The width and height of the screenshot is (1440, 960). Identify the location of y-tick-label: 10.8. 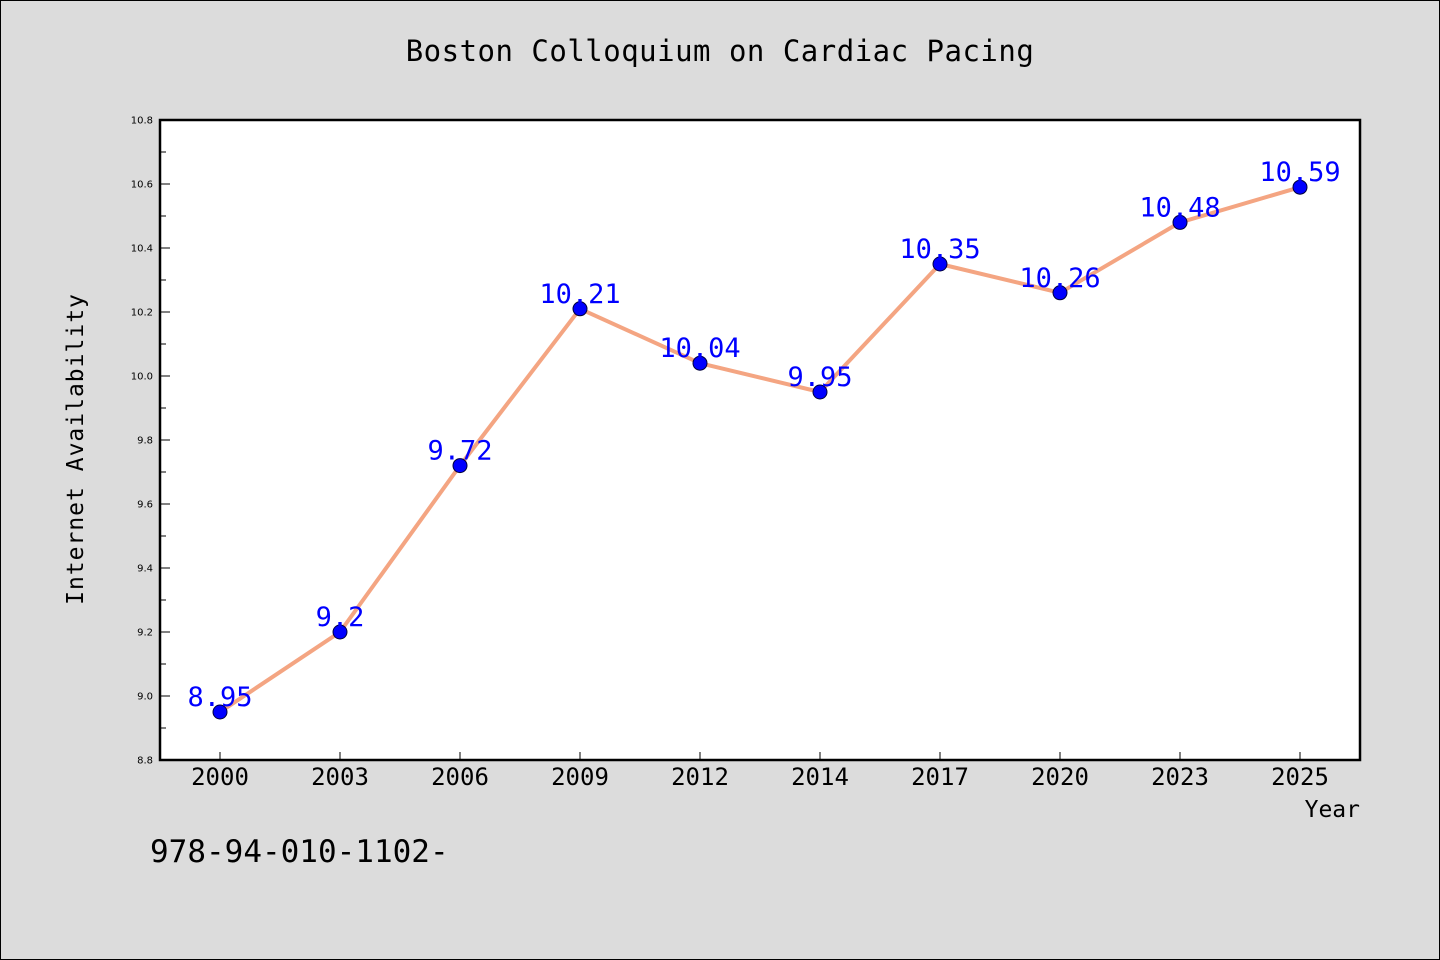
(142, 121).